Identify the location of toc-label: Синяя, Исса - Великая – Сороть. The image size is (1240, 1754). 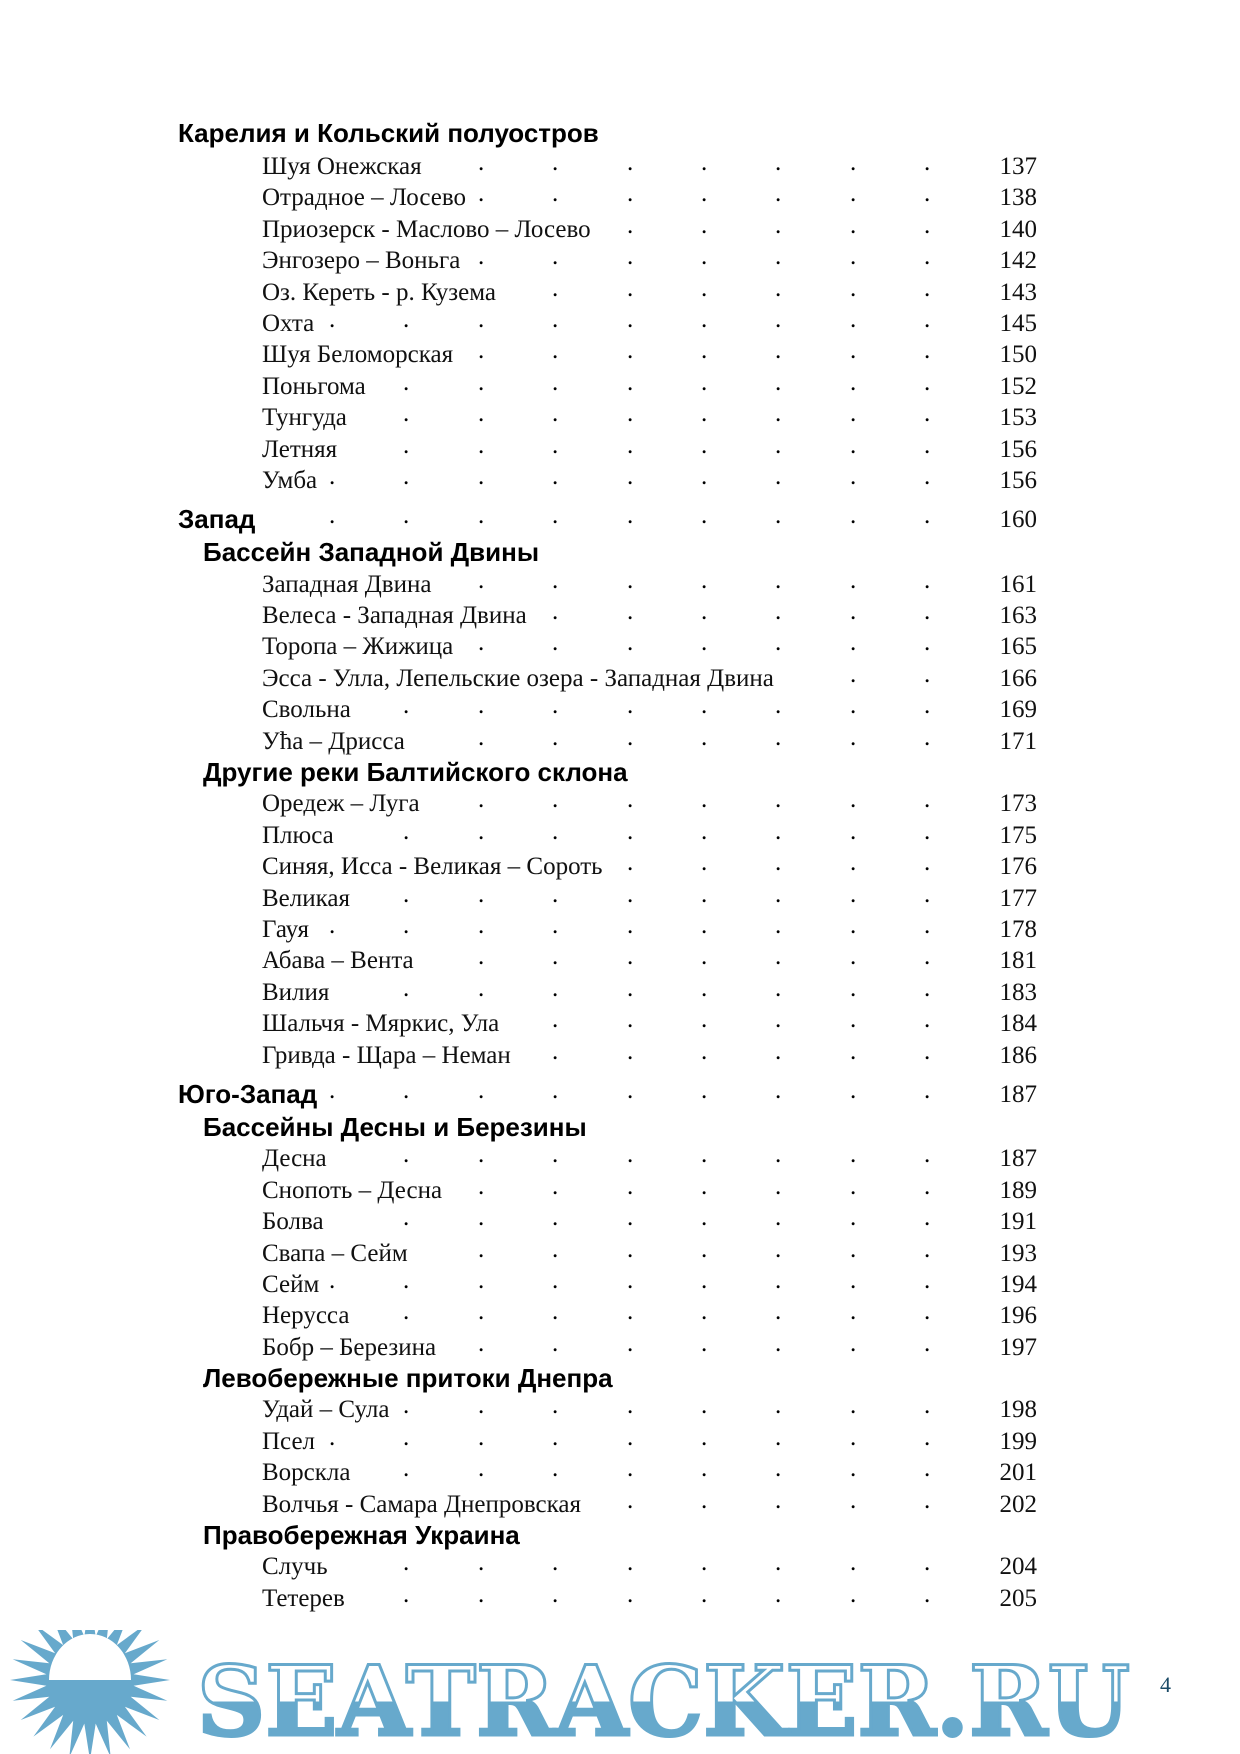
(435, 867).